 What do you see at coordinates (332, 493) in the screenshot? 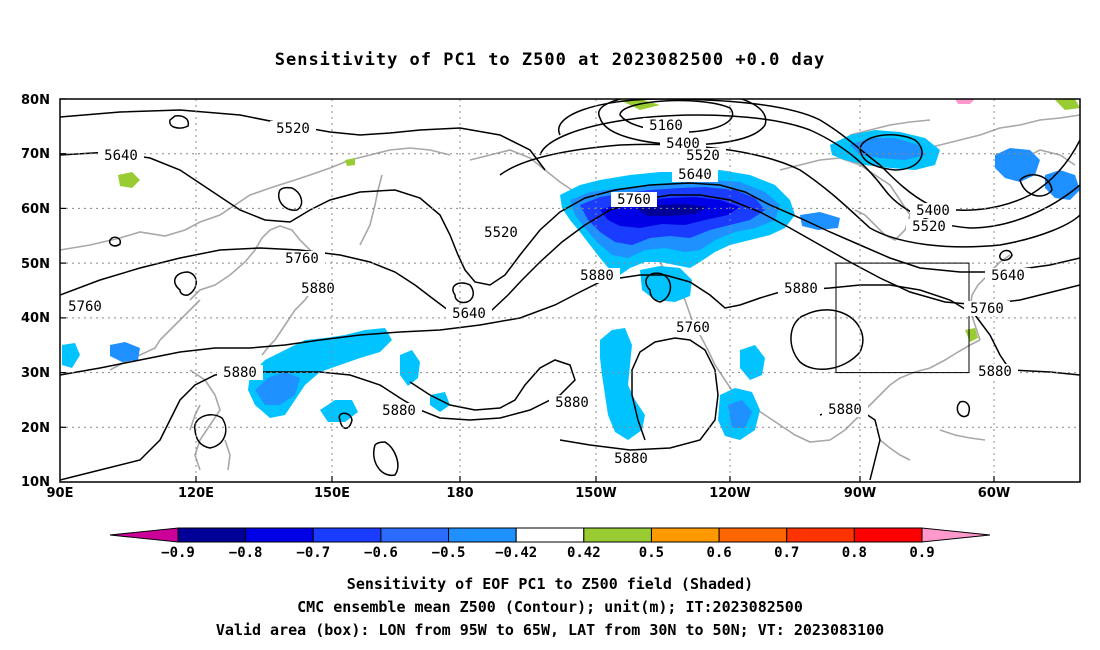
I see `lon-label: 150E` at bounding box center [332, 493].